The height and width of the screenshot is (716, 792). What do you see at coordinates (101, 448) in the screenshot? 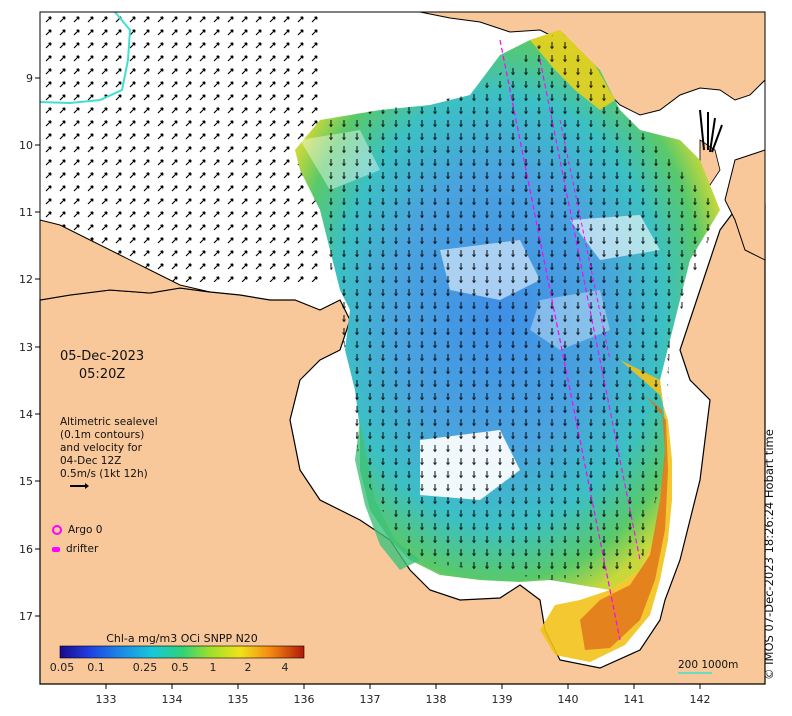
I see `legend-line: and velocity for` at bounding box center [101, 448].